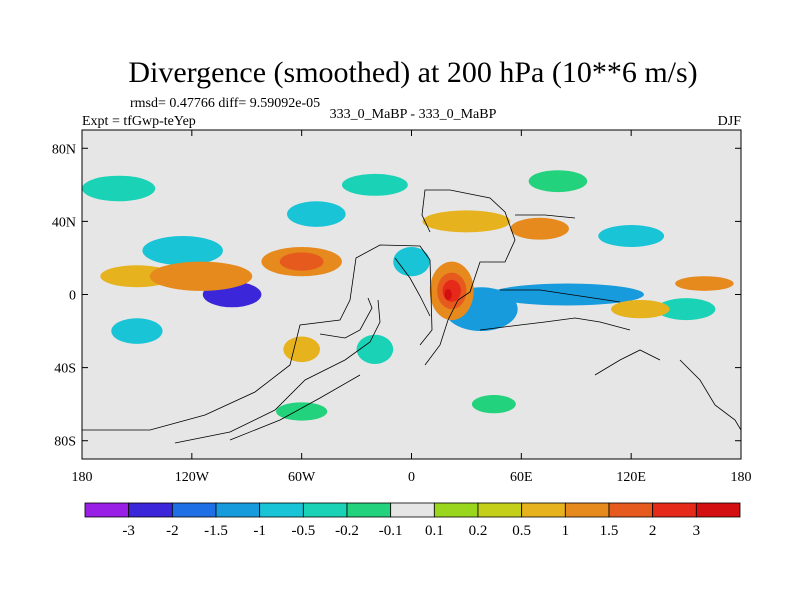 The height and width of the screenshot is (600, 800). What do you see at coordinates (412, 520) in the screenshot?
I see `colorbar: -3 -2 -1.5 -1 -0.5 -0.2 -0.1 0.1 0.2 0.5 1 1.5 2 3` at bounding box center [412, 520].